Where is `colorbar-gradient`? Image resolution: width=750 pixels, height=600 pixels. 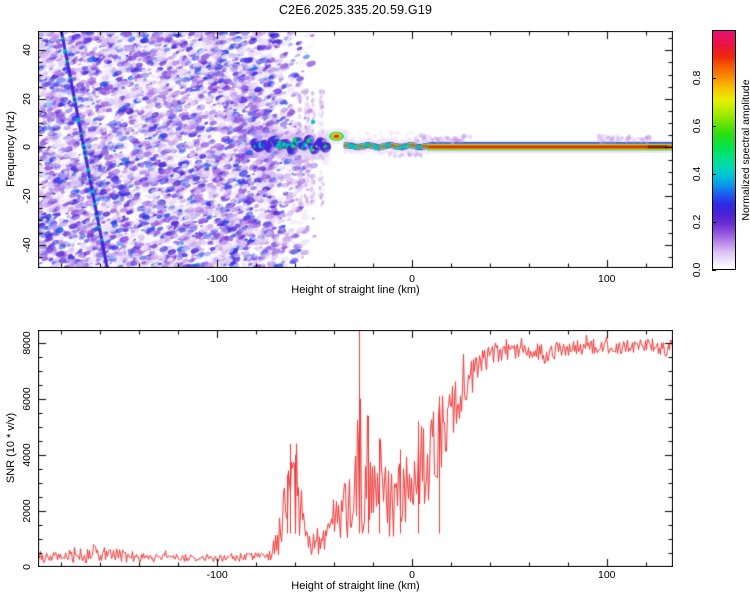
colorbar-gradient is located at coordinates (724, 150).